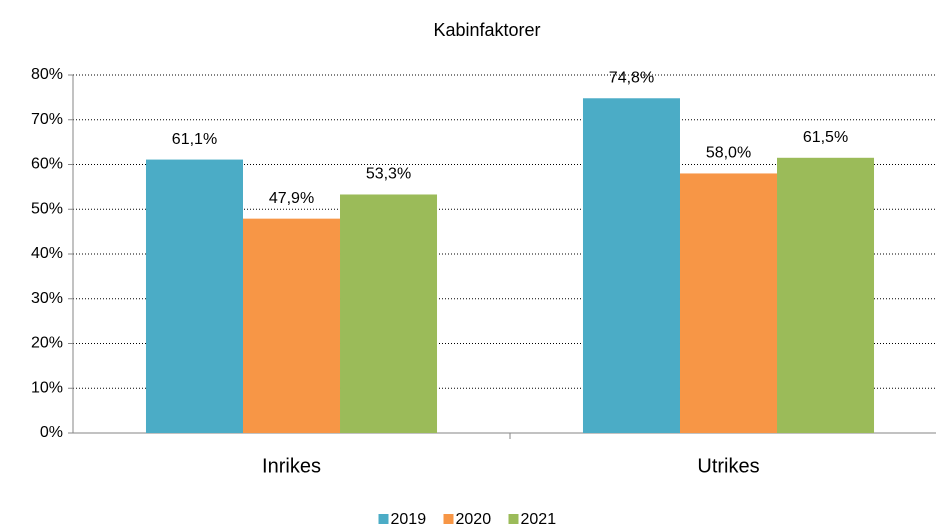 This screenshot has height=530, width=936. Describe the element at coordinates (47, 74) in the screenshot. I see `y-tick-label: 80%` at that location.